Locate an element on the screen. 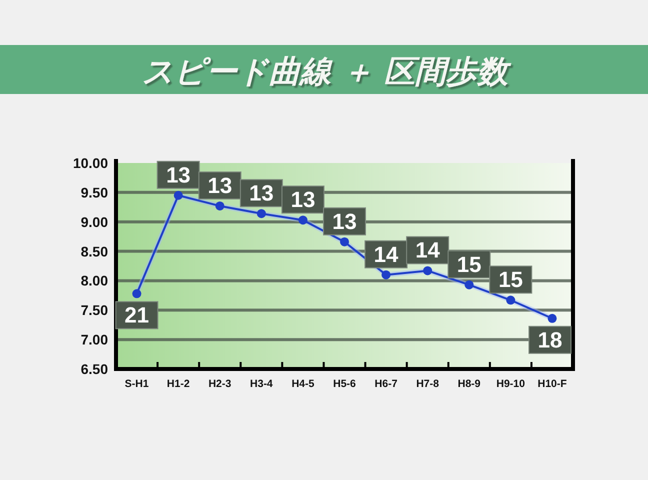  ytick: 9.50 is located at coordinates (94, 192).